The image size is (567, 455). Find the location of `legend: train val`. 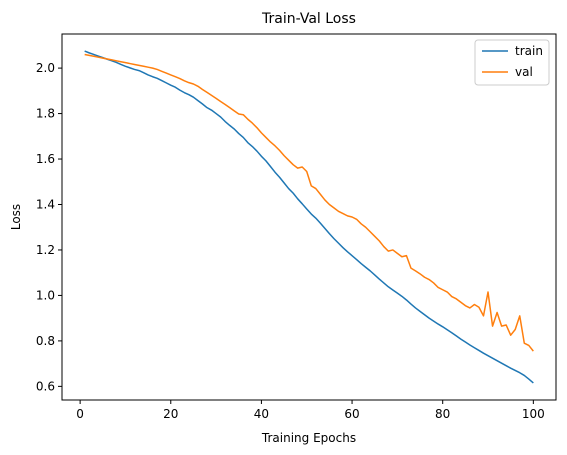

legend: train val is located at coordinates (512, 62).